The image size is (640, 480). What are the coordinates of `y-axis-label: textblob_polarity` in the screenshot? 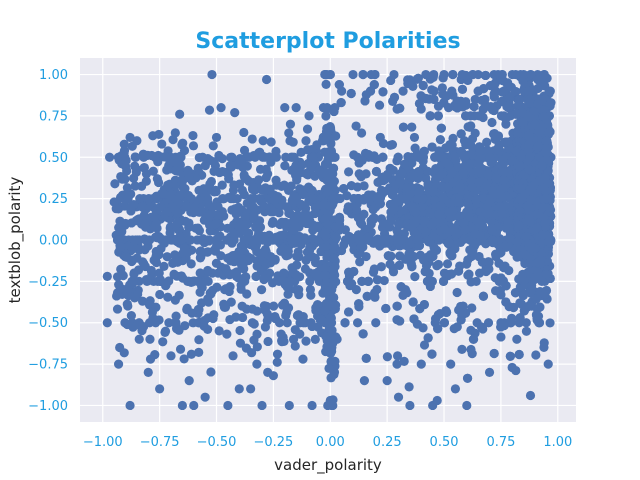 It's located at (15, 240).